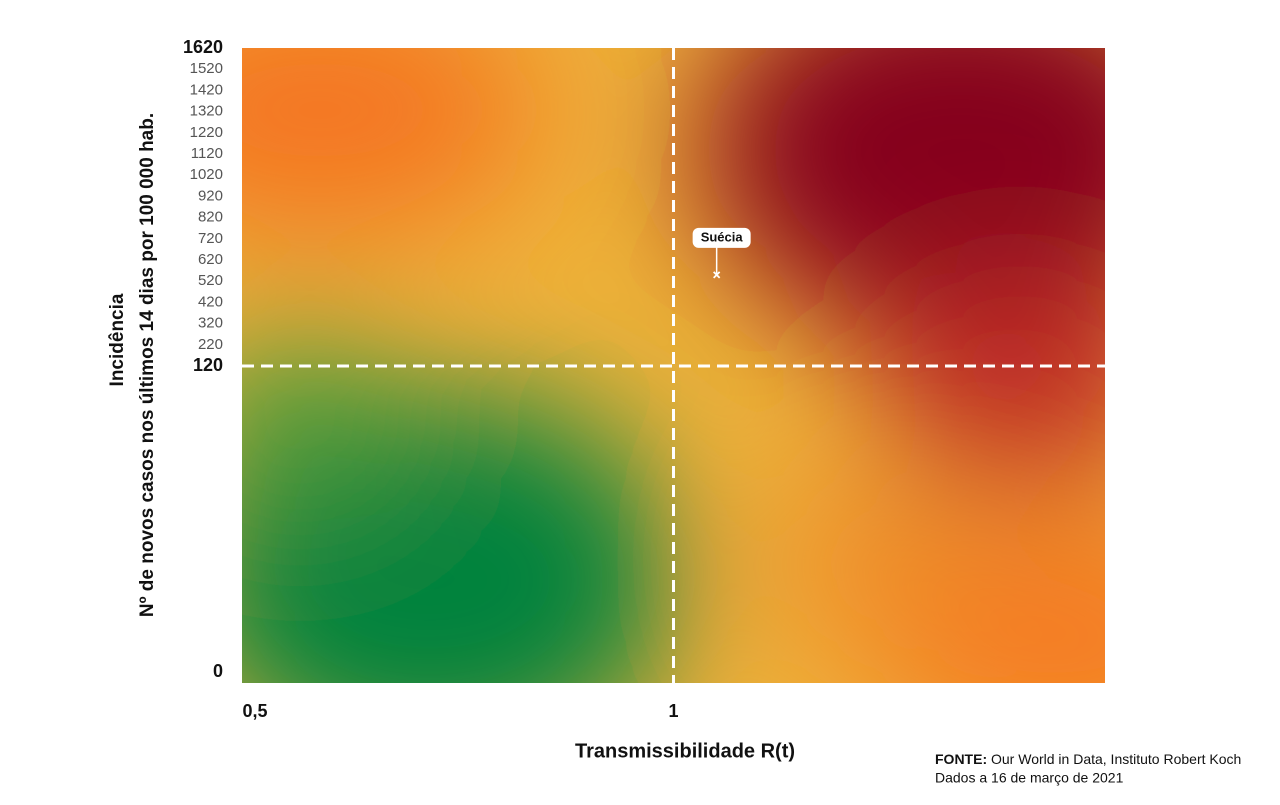  What do you see at coordinates (210, 238) in the screenshot?
I see `y-tick-label: 720` at bounding box center [210, 238].